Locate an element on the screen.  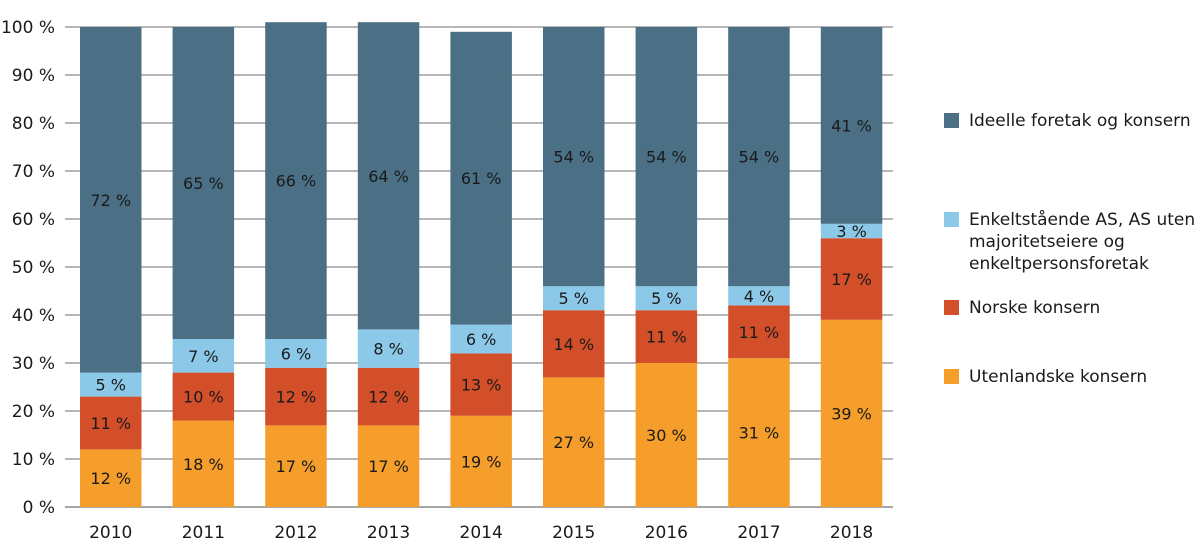
data-label: 65 % is located at coordinates (203, 183).